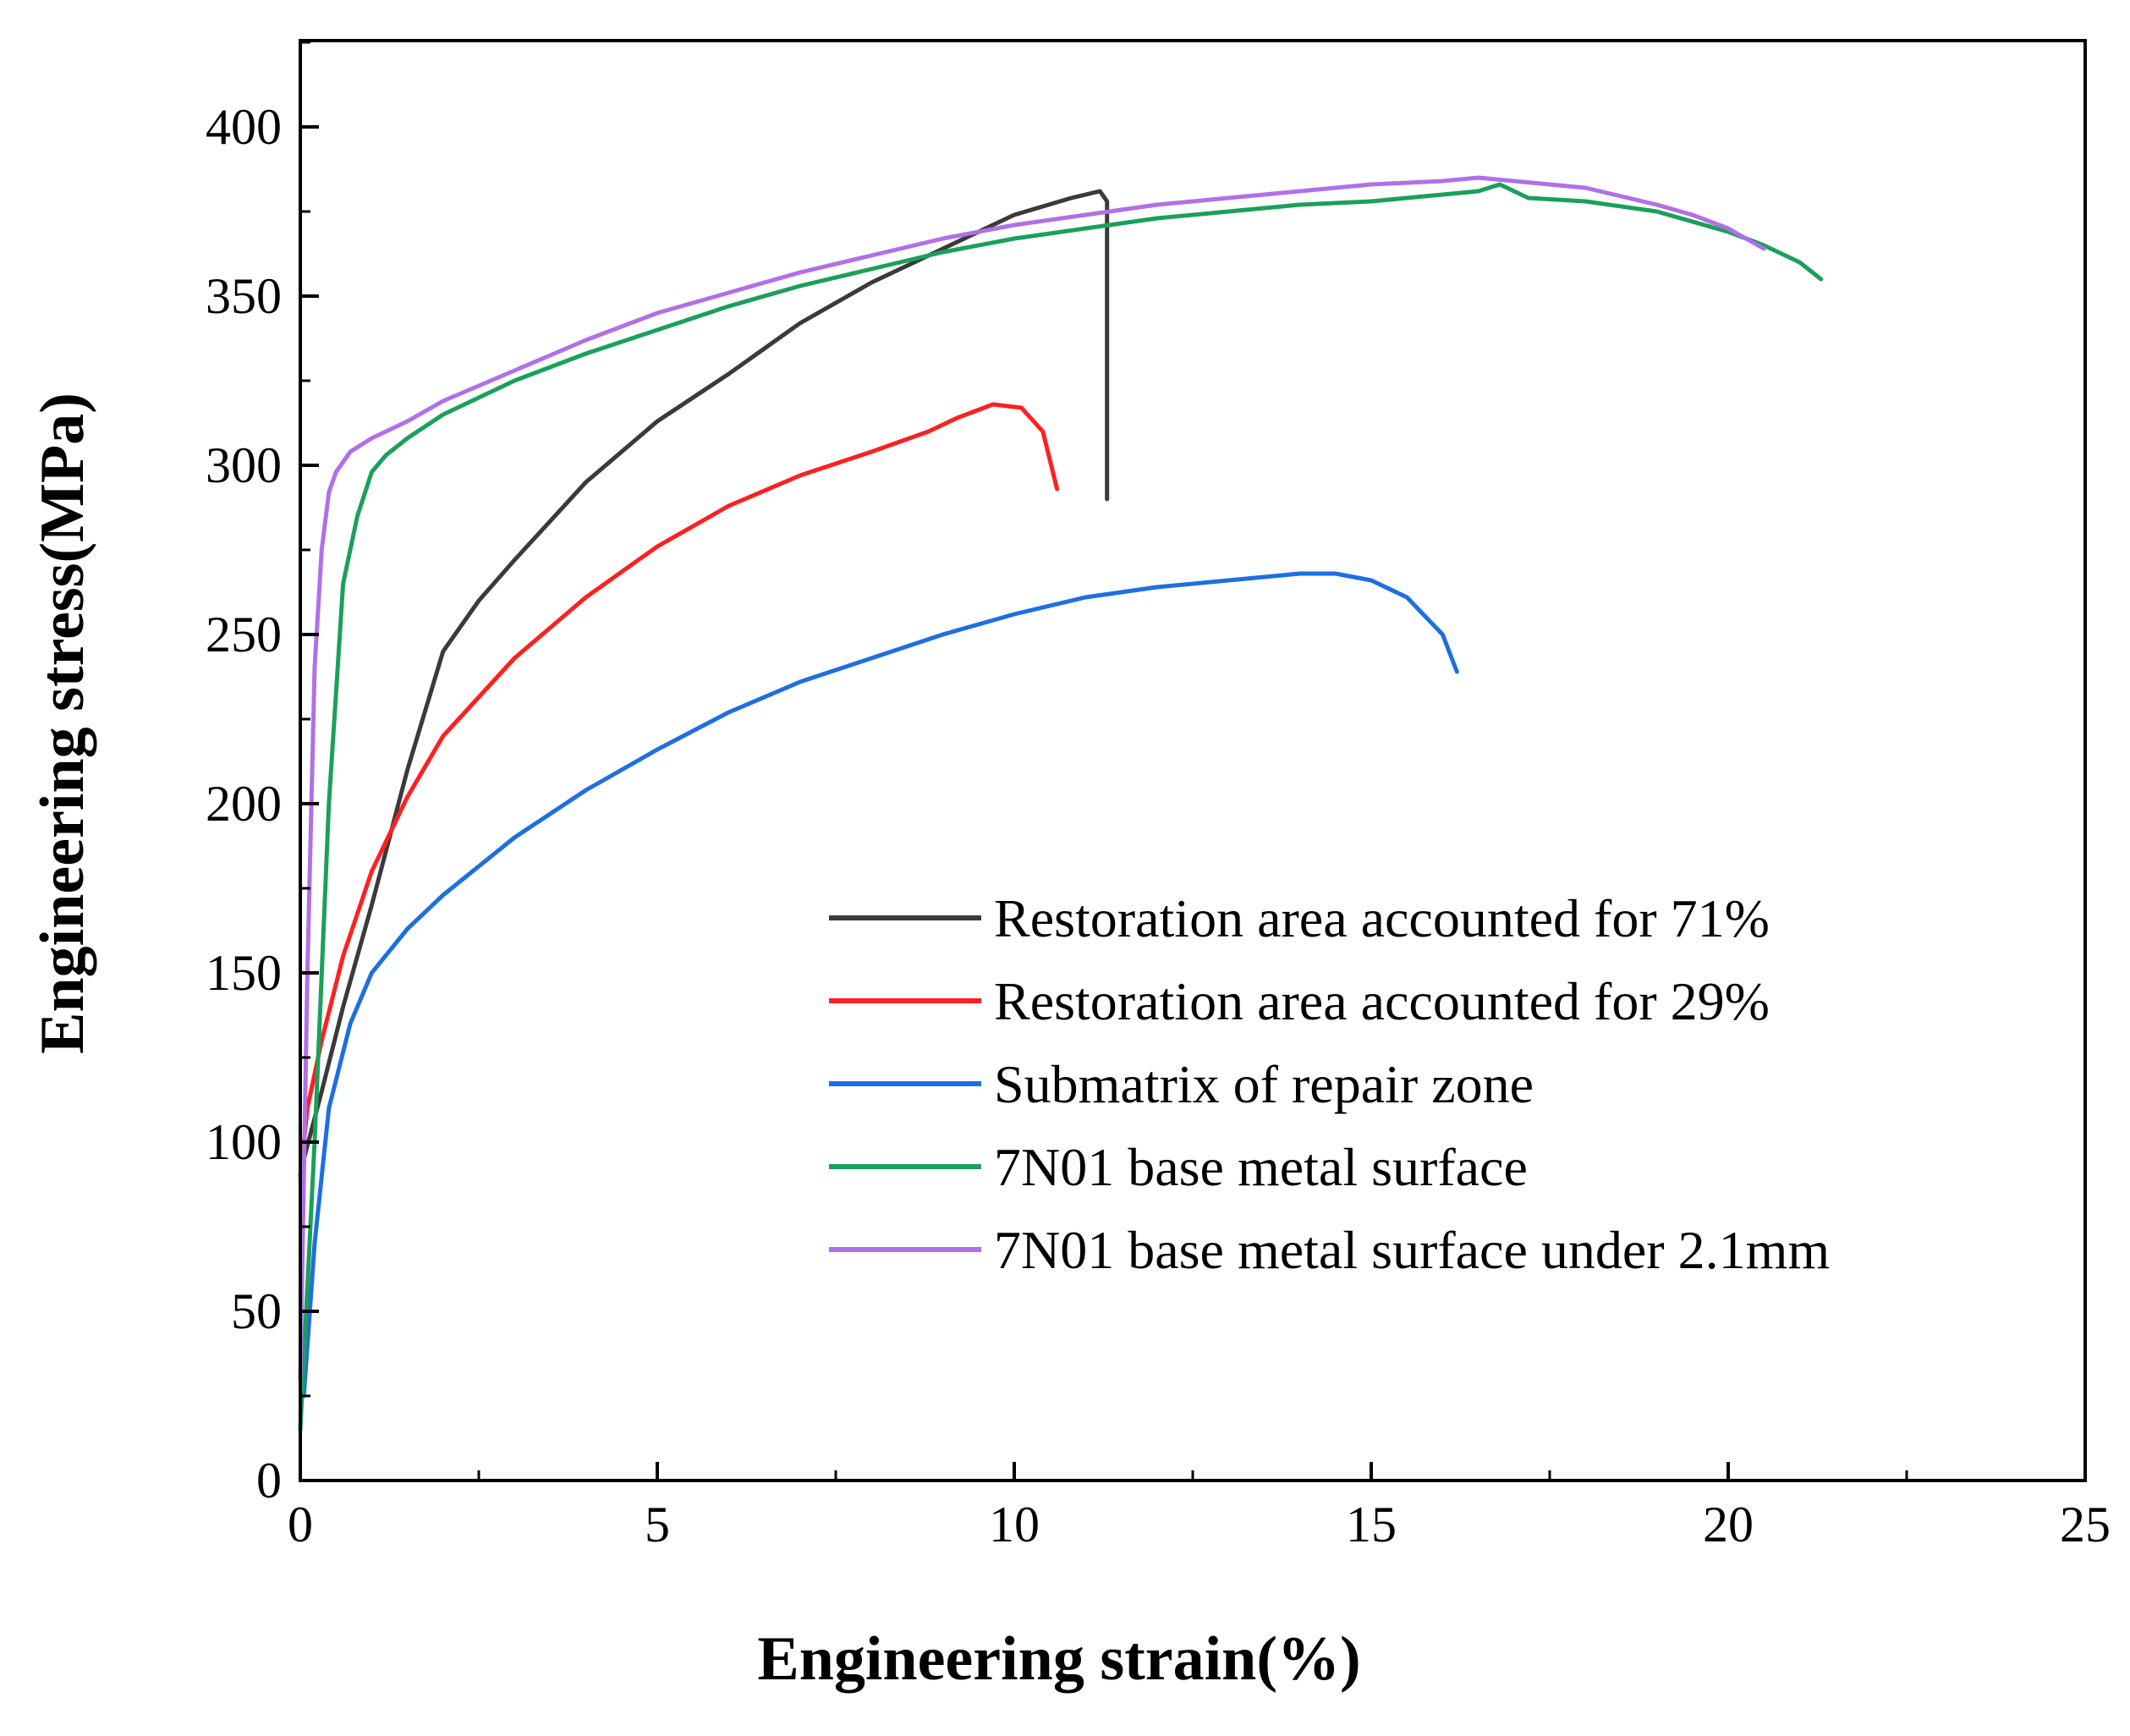 The image size is (2130, 1736). What do you see at coordinates (244, 973) in the screenshot?
I see `y-tick-label-150: 150` at bounding box center [244, 973].